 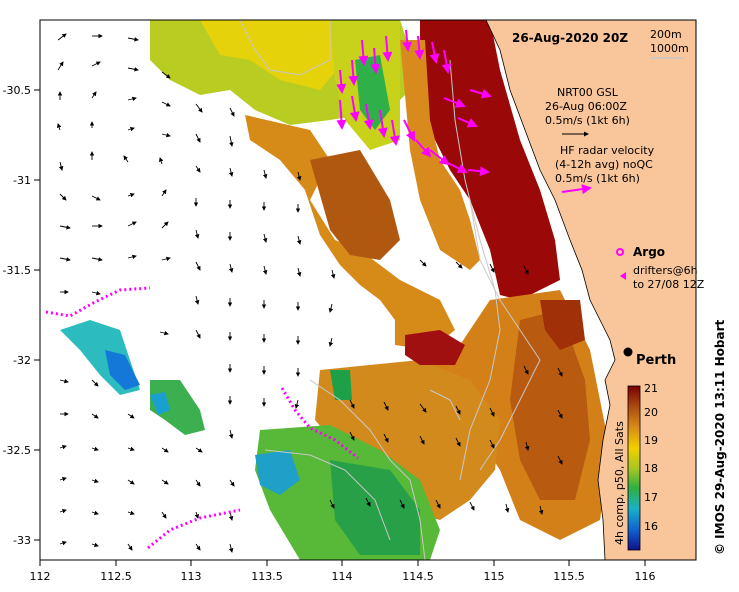 What do you see at coordinates (651, 468) in the screenshot?
I see `colorbar-tick: 18` at bounding box center [651, 468].